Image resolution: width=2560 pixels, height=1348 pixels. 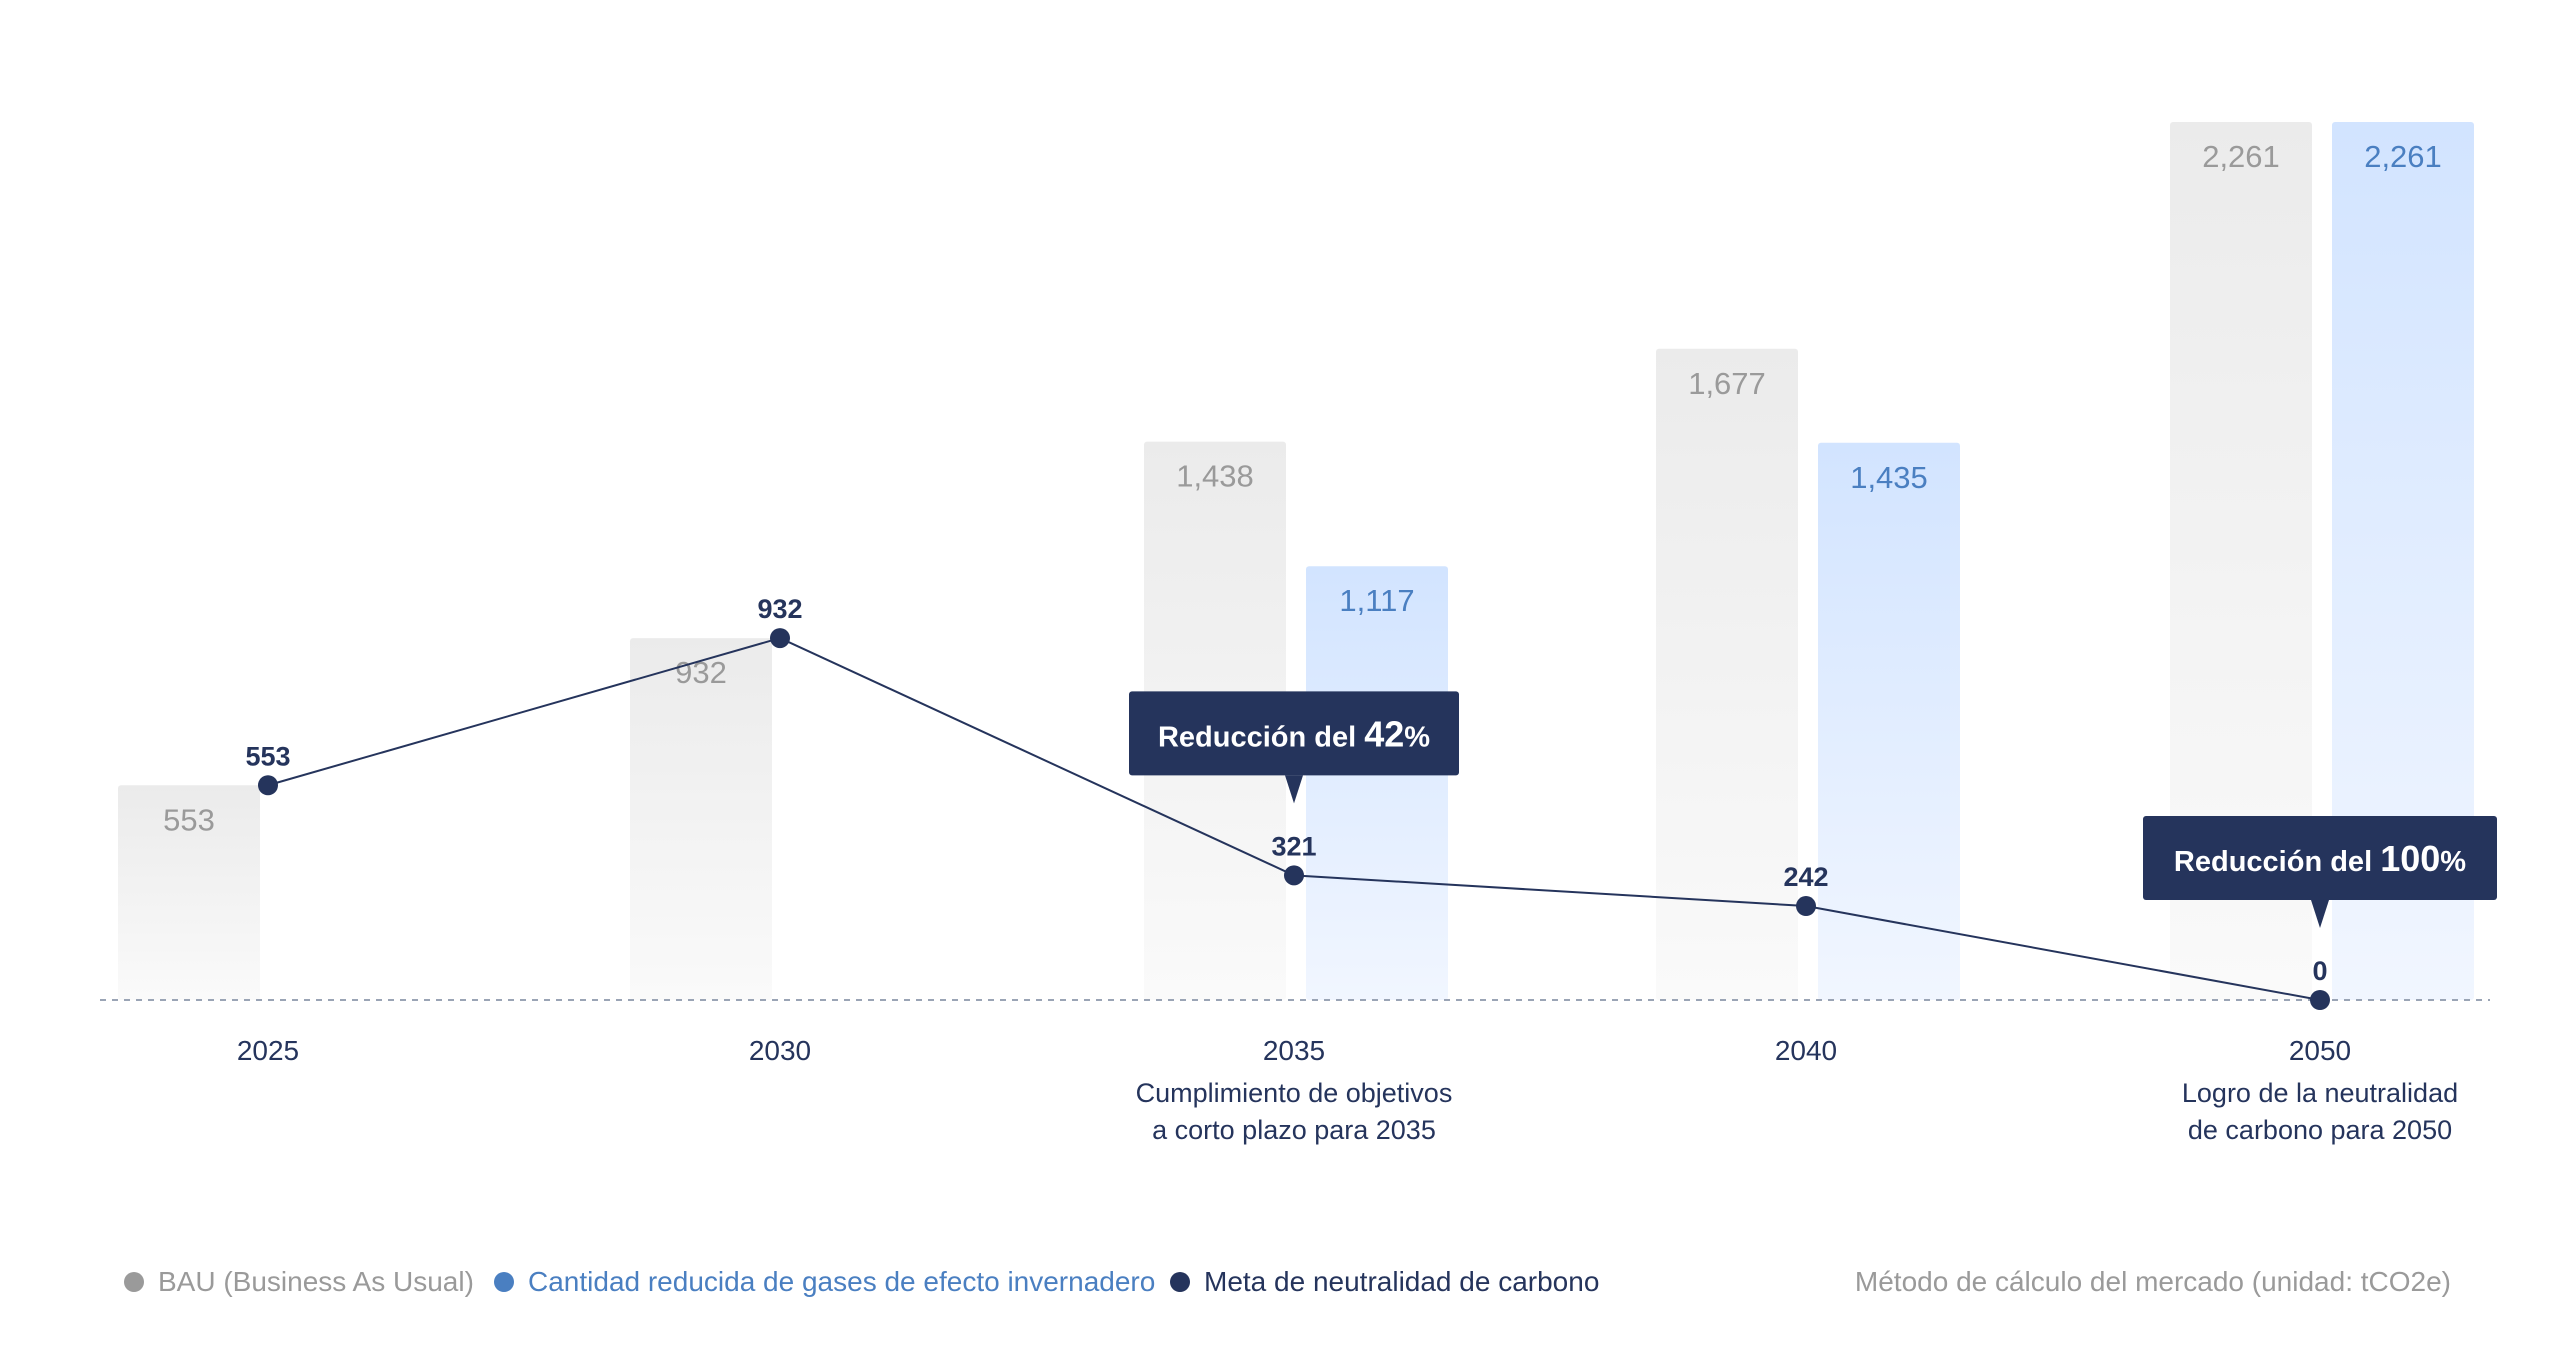 I want to click on target-point-2030, so click(x=780, y=638).